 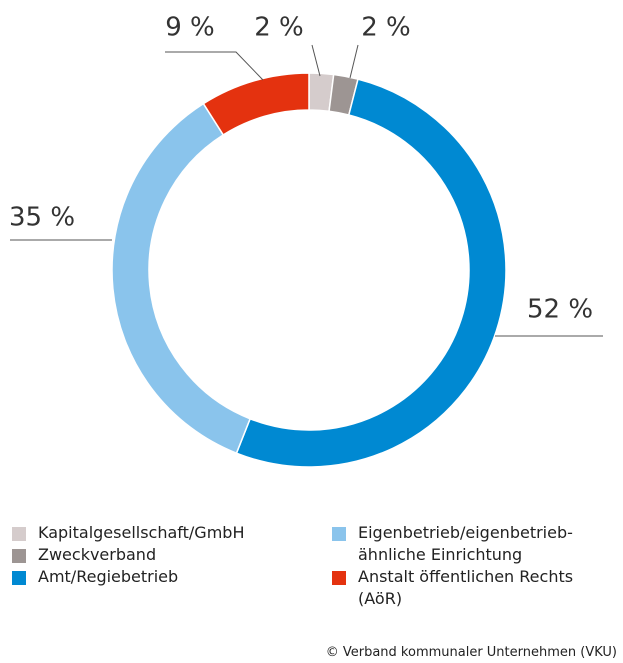 I want to click on legend-label: Zweckverband, so click(x=97, y=554).